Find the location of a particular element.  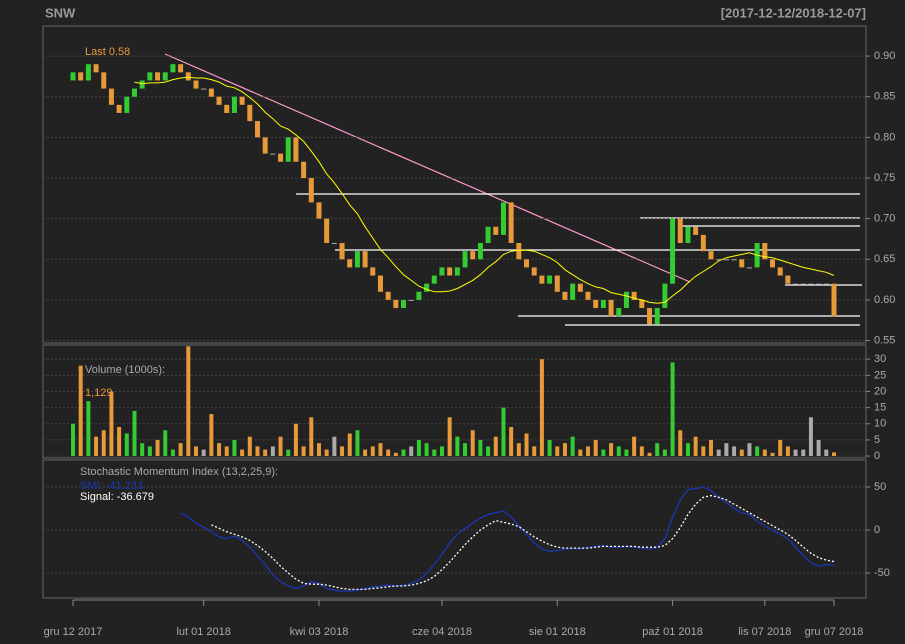

panel-title: Stochastic Momentum Index (13,2,25,9): is located at coordinates (179, 472).